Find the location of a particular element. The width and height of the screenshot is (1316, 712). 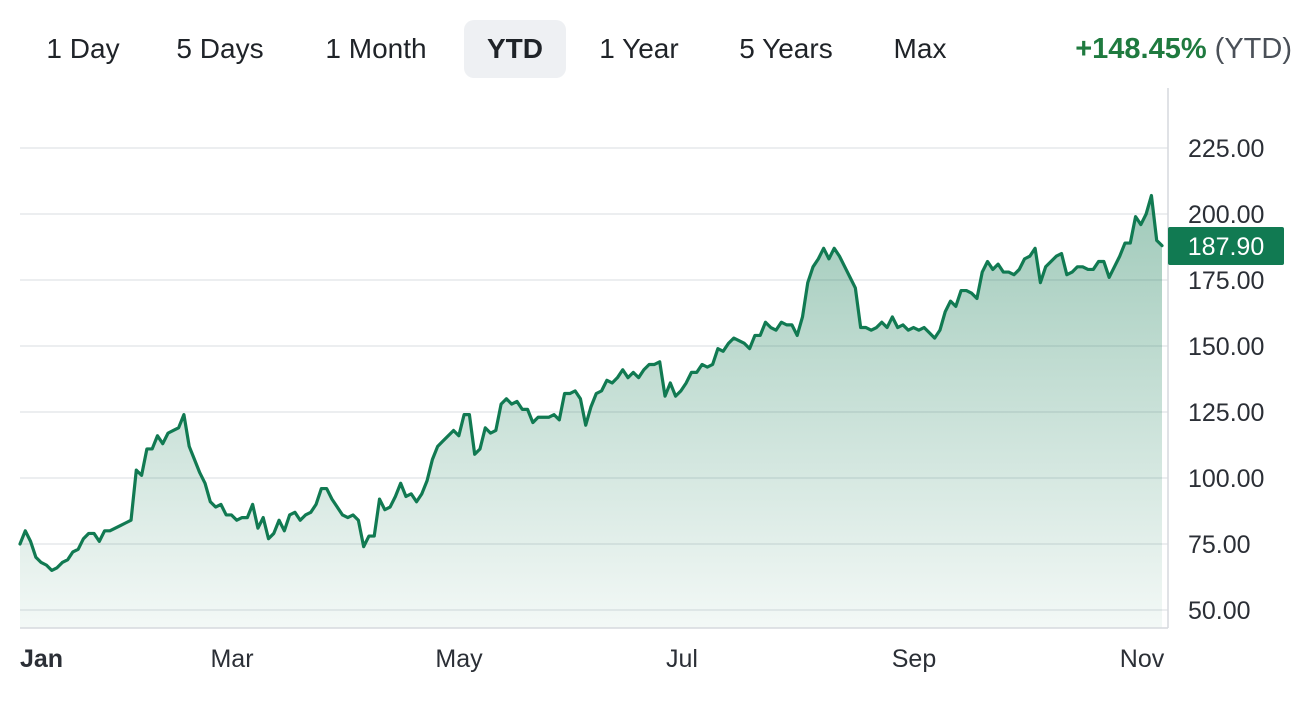

y-tick-label: 75.00 is located at coordinates (1219, 545).